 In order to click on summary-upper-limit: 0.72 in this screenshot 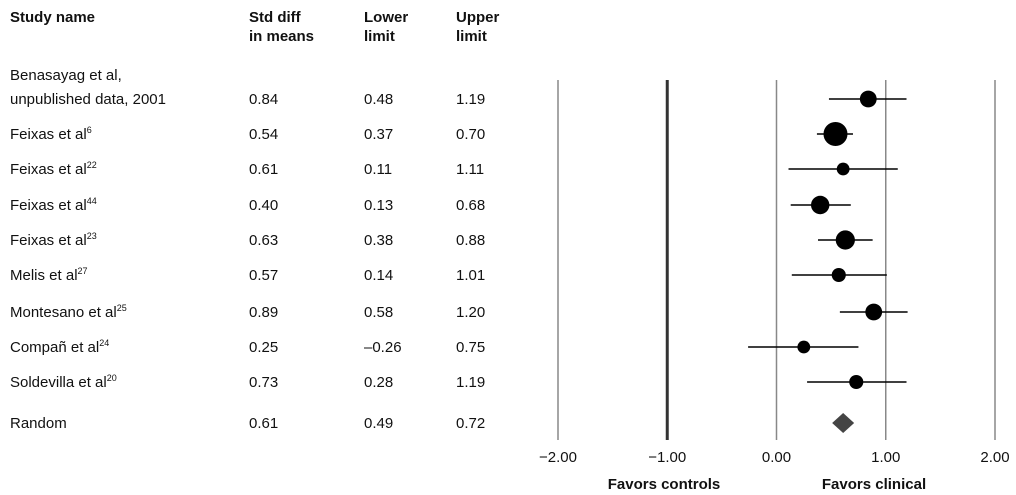, I will do `click(470, 423)`.